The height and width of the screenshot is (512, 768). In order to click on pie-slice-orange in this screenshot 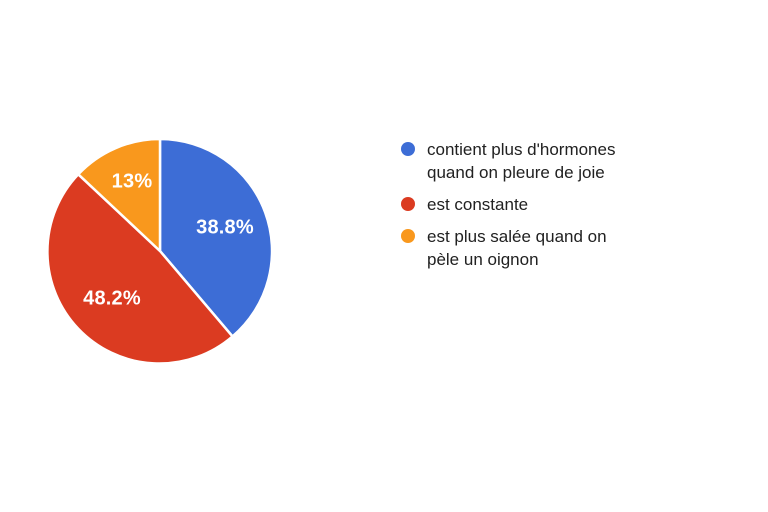, I will do `click(119, 195)`.